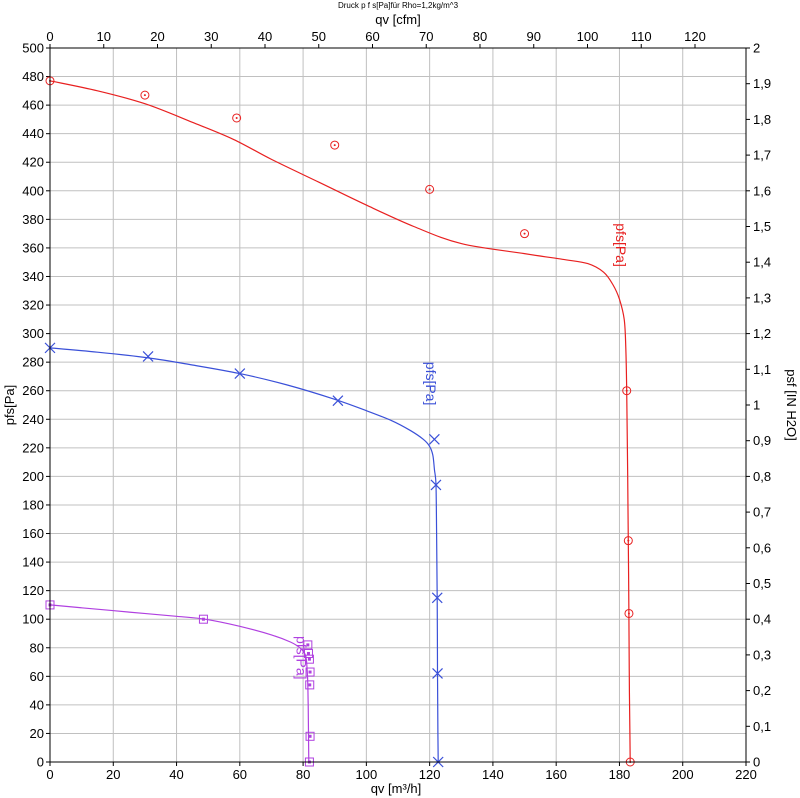 Image resolution: width=800 pixels, height=798 pixels. Describe the element at coordinates (762, 690) in the screenshot. I see `y2-tick-label-2: 0,2` at that location.